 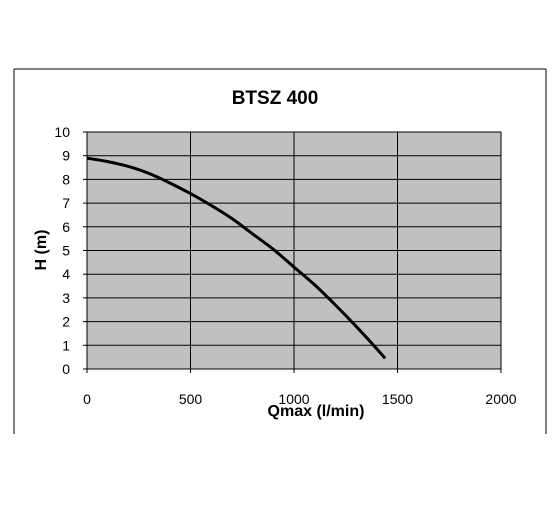 What do you see at coordinates (66, 179) in the screenshot?
I see `y-tick-label: 8` at bounding box center [66, 179].